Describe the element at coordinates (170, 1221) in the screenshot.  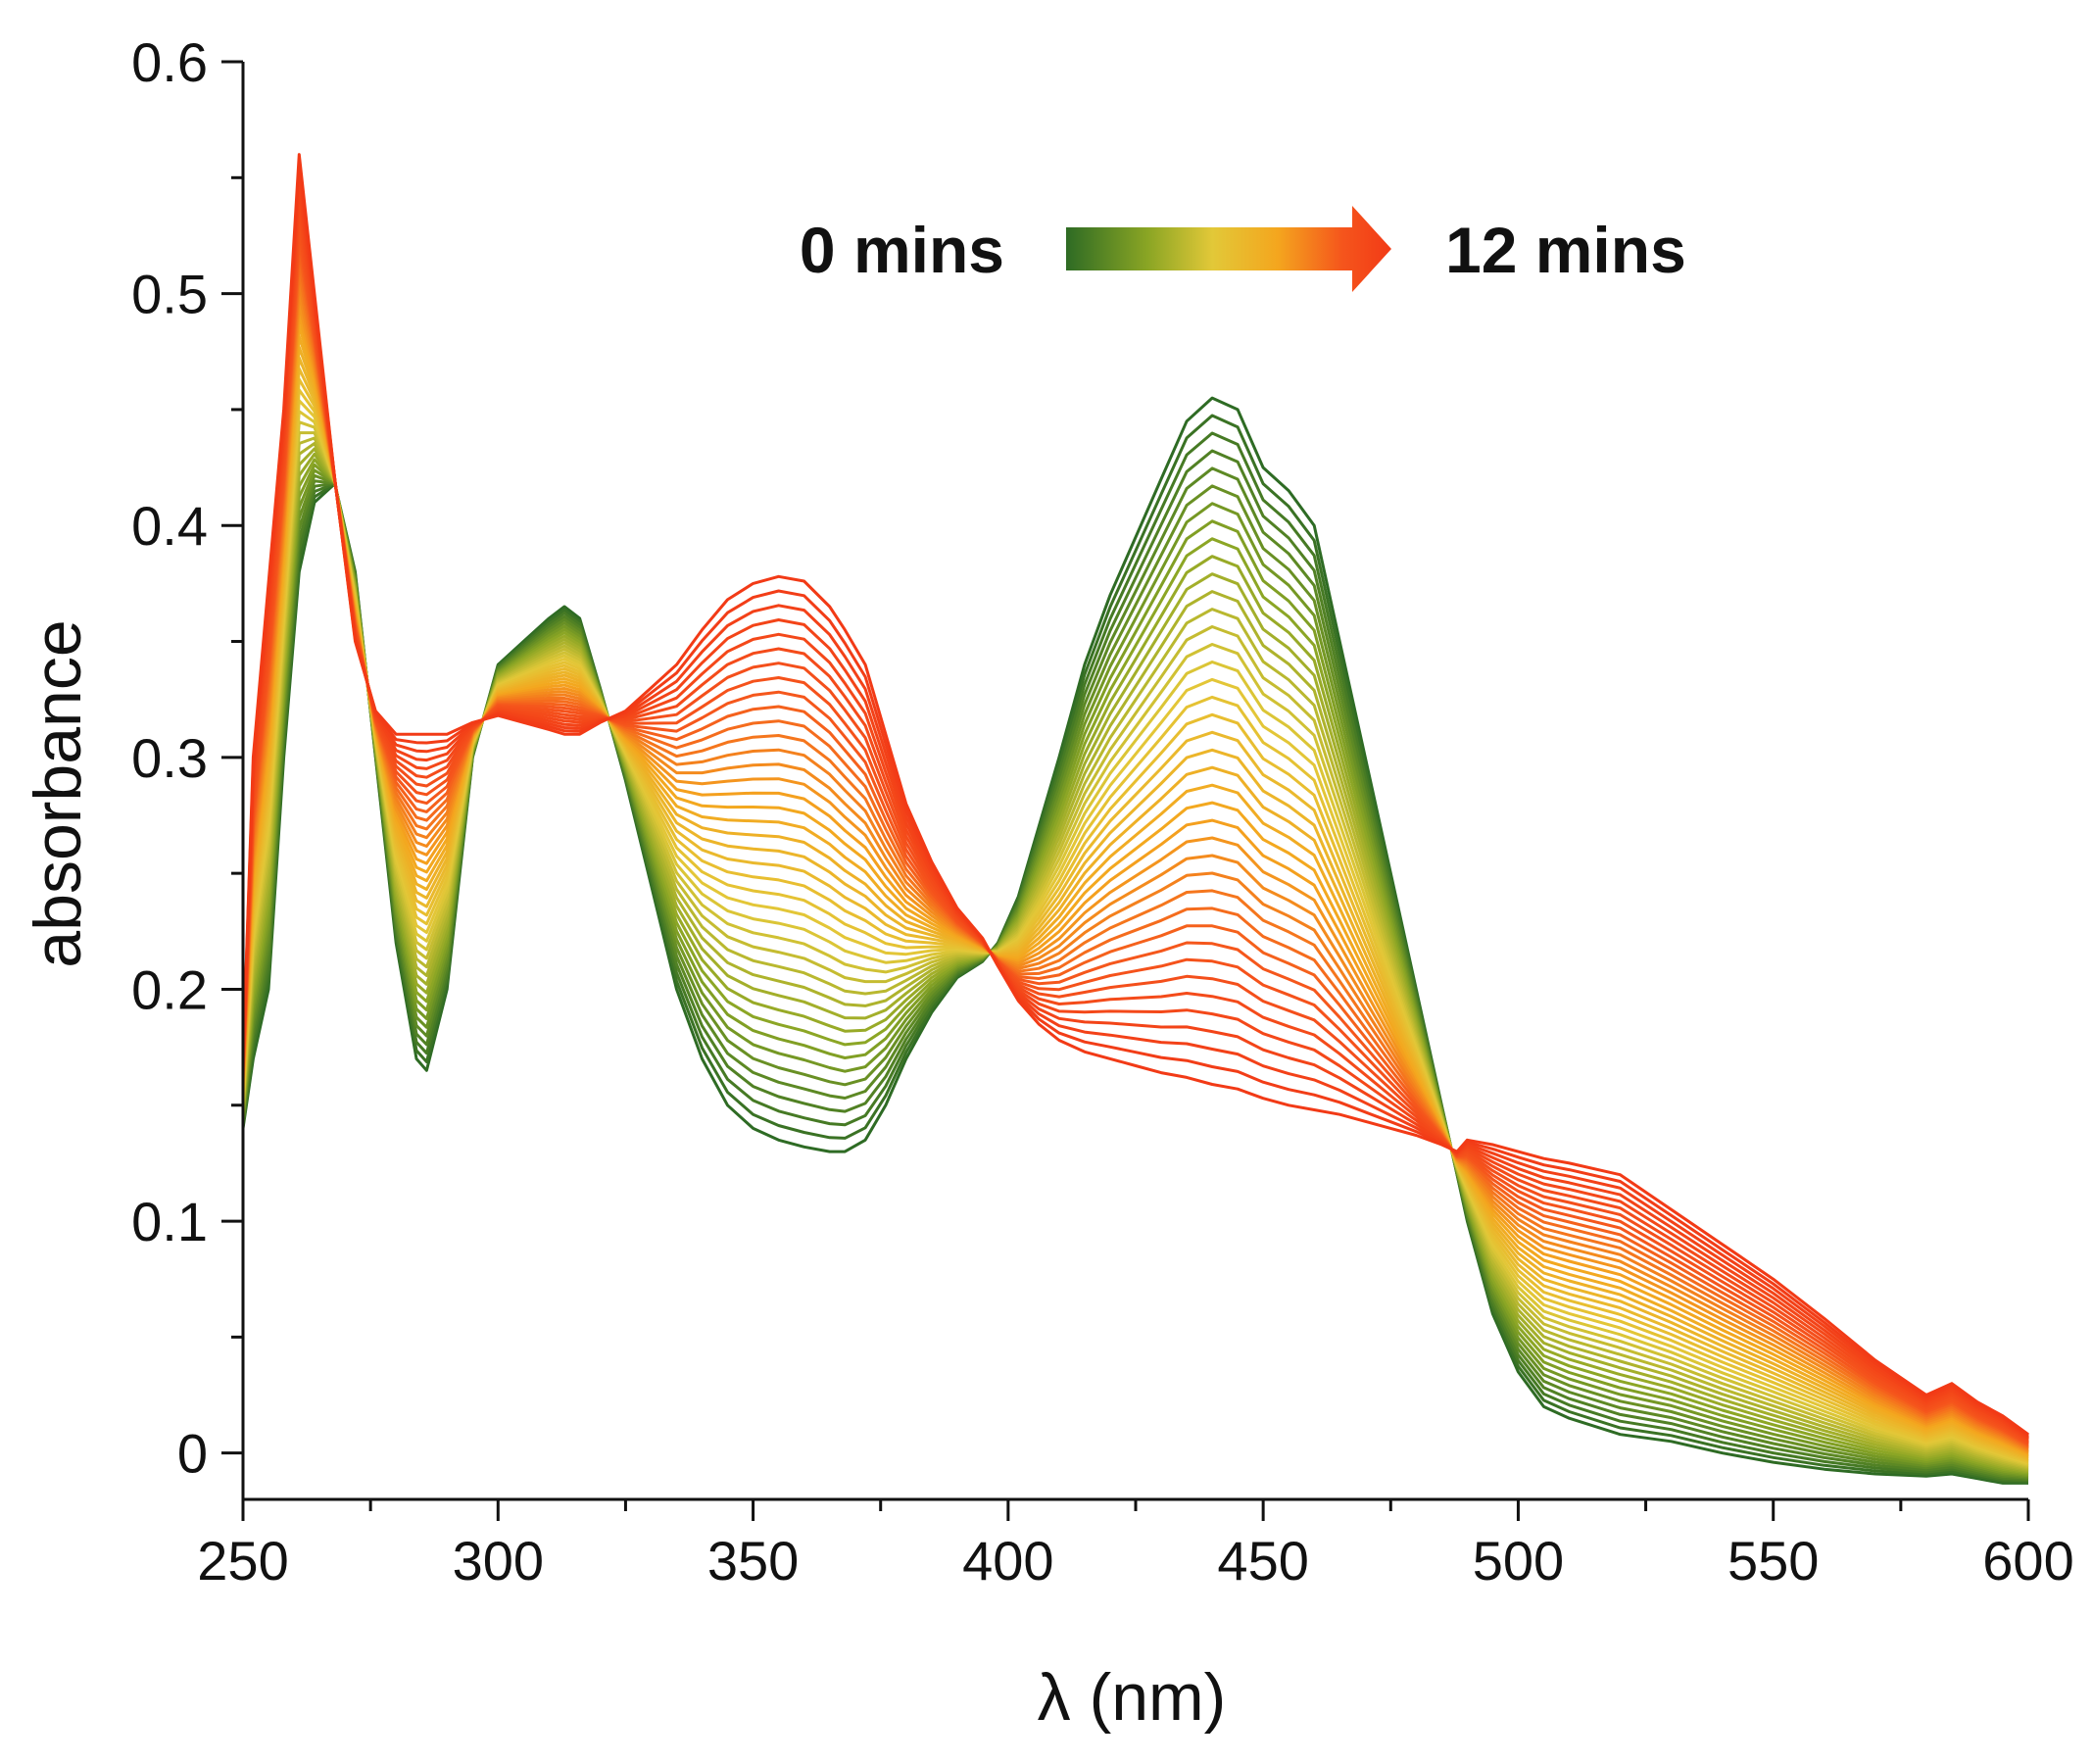
I see `y-tick-label: 0.1` at that location.